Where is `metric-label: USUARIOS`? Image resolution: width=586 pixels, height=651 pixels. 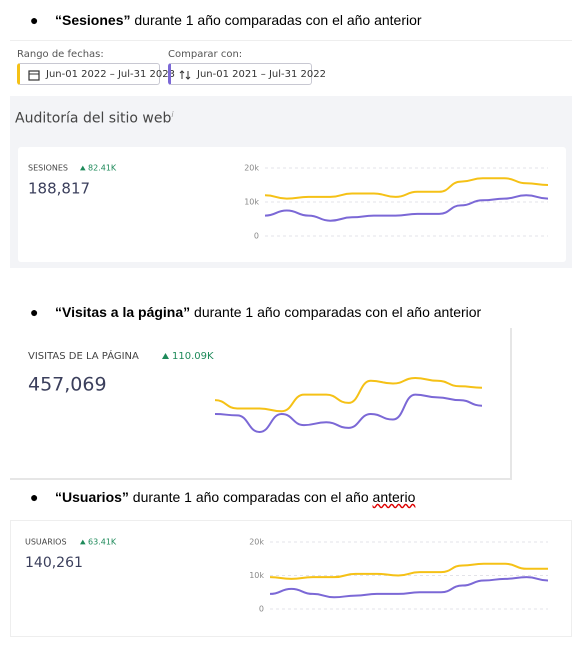
metric-label: USUARIOS is located at coordinates (46, 542).